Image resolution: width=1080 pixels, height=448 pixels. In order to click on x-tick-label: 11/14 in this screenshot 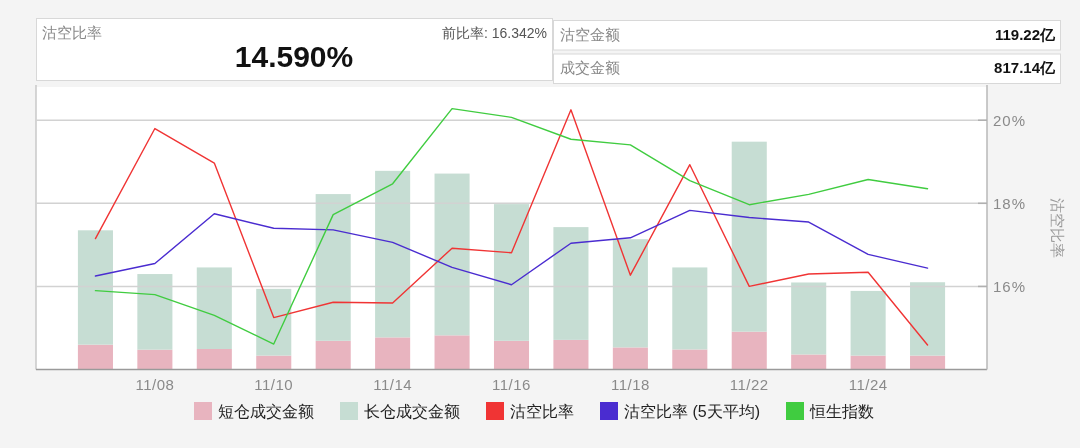, I will do `click(393, 384)`.